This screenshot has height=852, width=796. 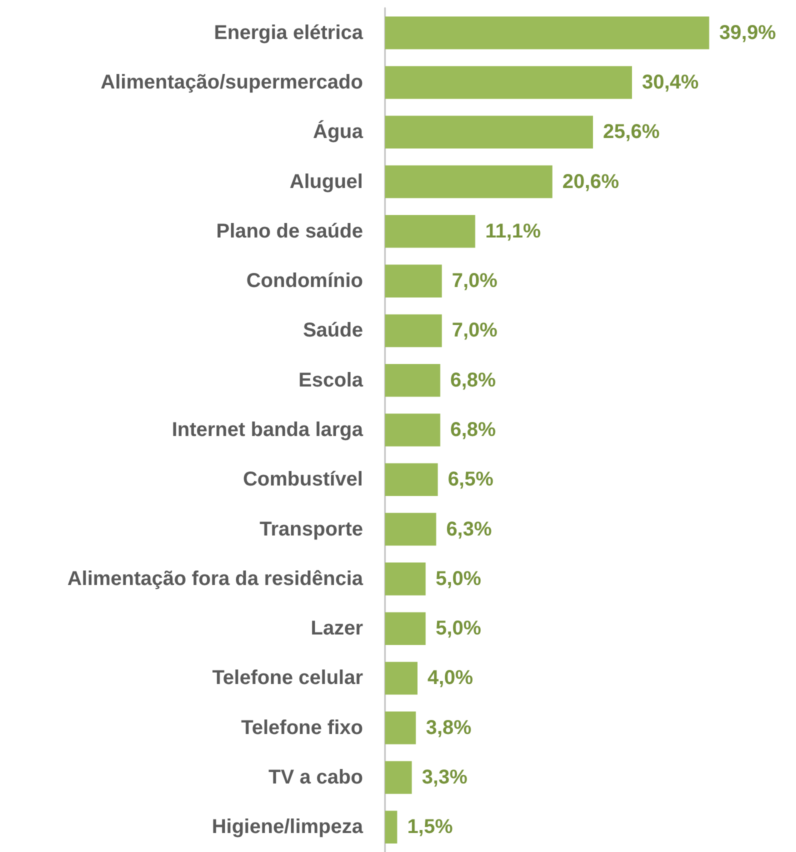 What do you see at coordinates (591, 181) in the screenshot?
I see `data-label: 20,6%` at bounding box center [591, 181].